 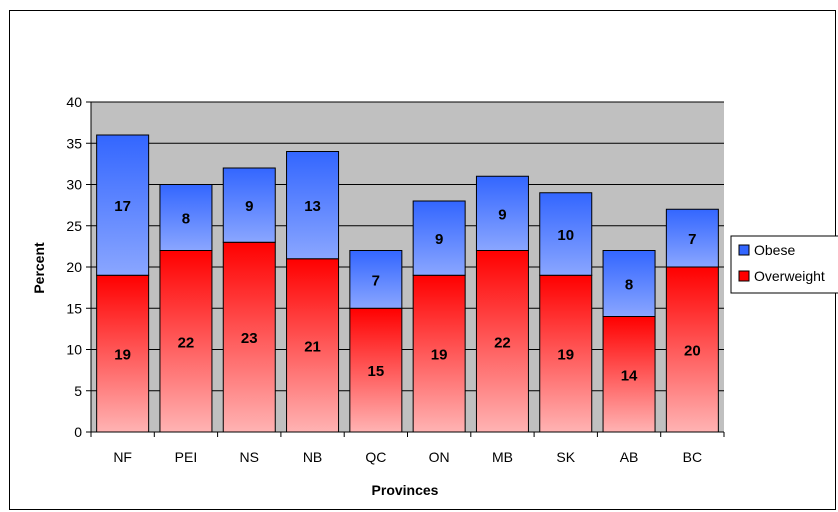 I want to click on x-tick-label: QC, so click(x=375, y=457).